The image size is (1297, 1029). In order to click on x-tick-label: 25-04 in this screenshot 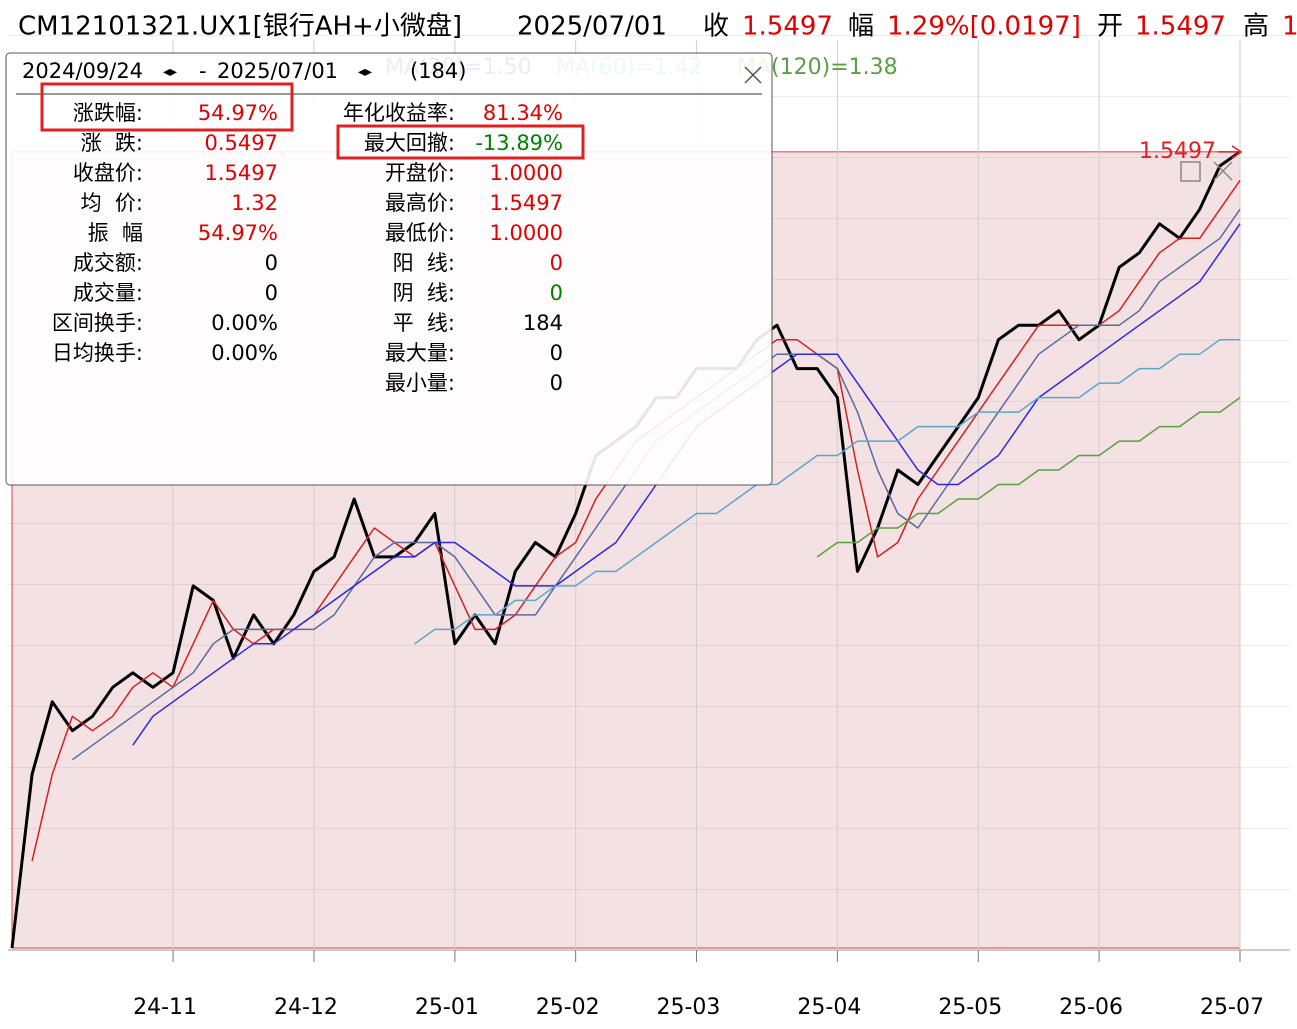, I will do `click(829, 1007)`.